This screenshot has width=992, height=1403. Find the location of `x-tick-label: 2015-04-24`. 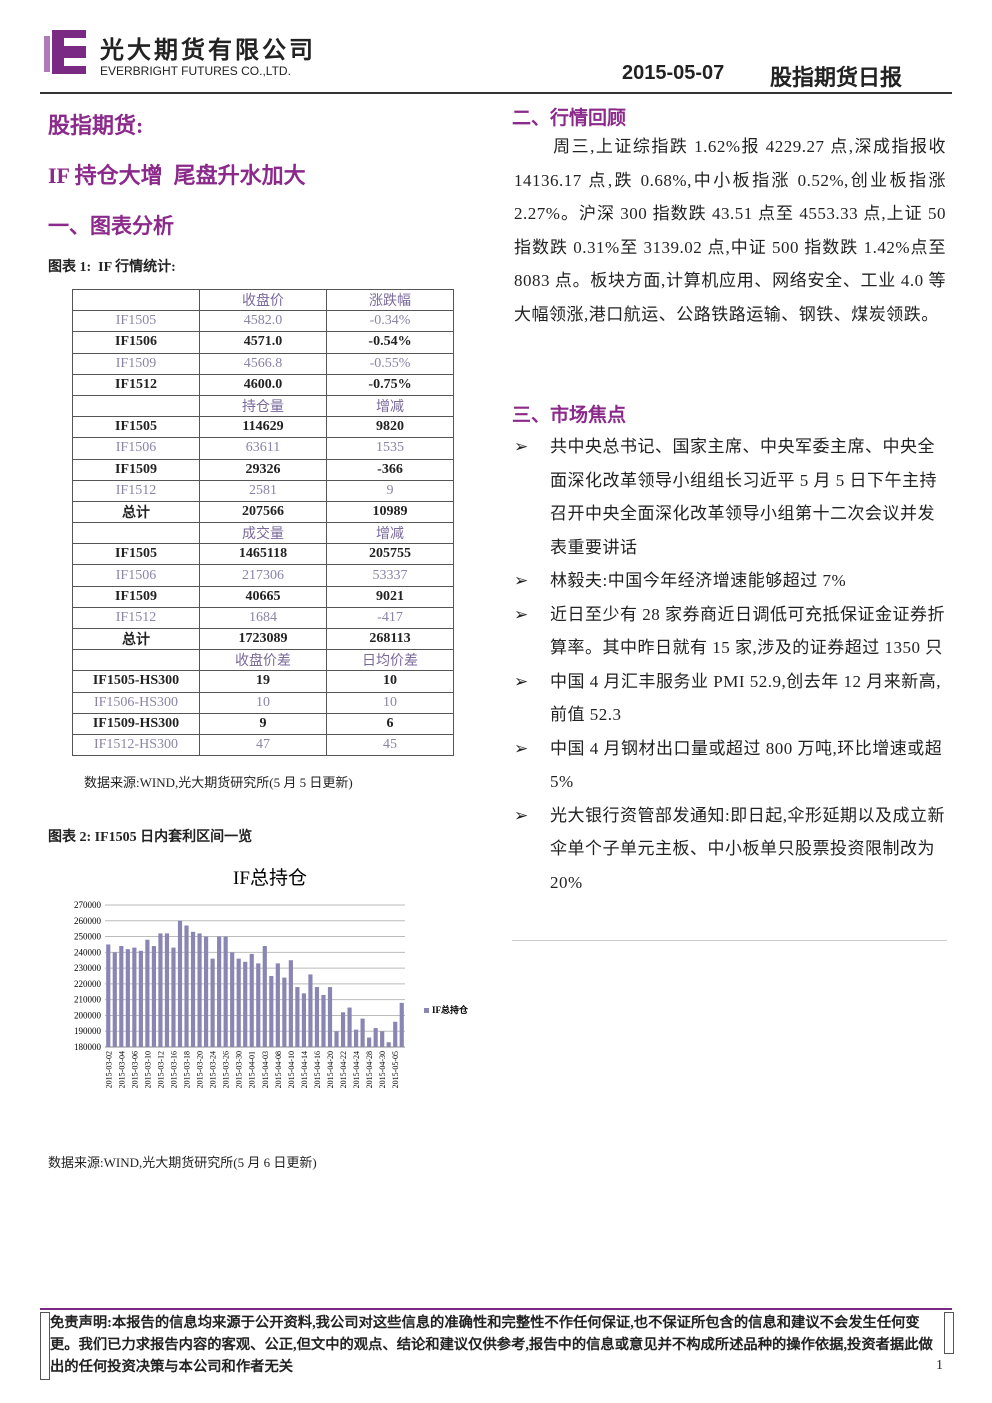

x-tick-label: 2015-04-24 is located at coordinates (356, 1069).